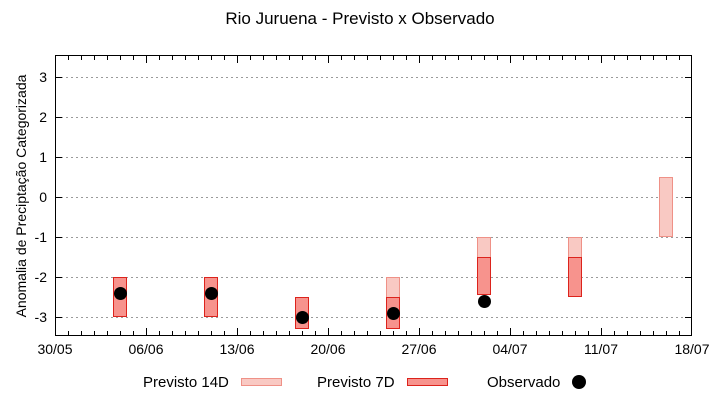  I want to click on observado-dot-icon, so click(579, 382).